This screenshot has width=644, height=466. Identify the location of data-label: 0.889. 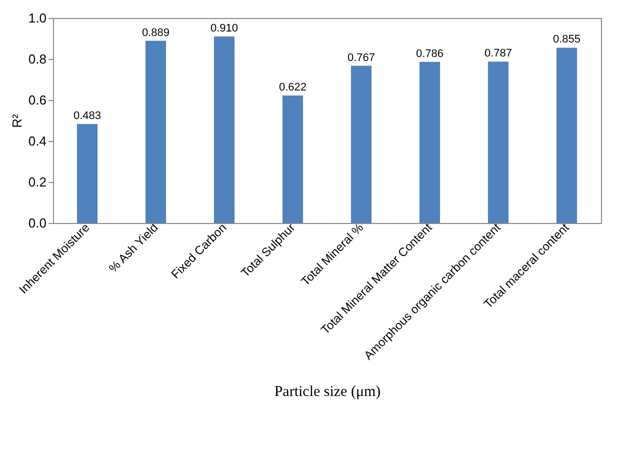
(156, 32).